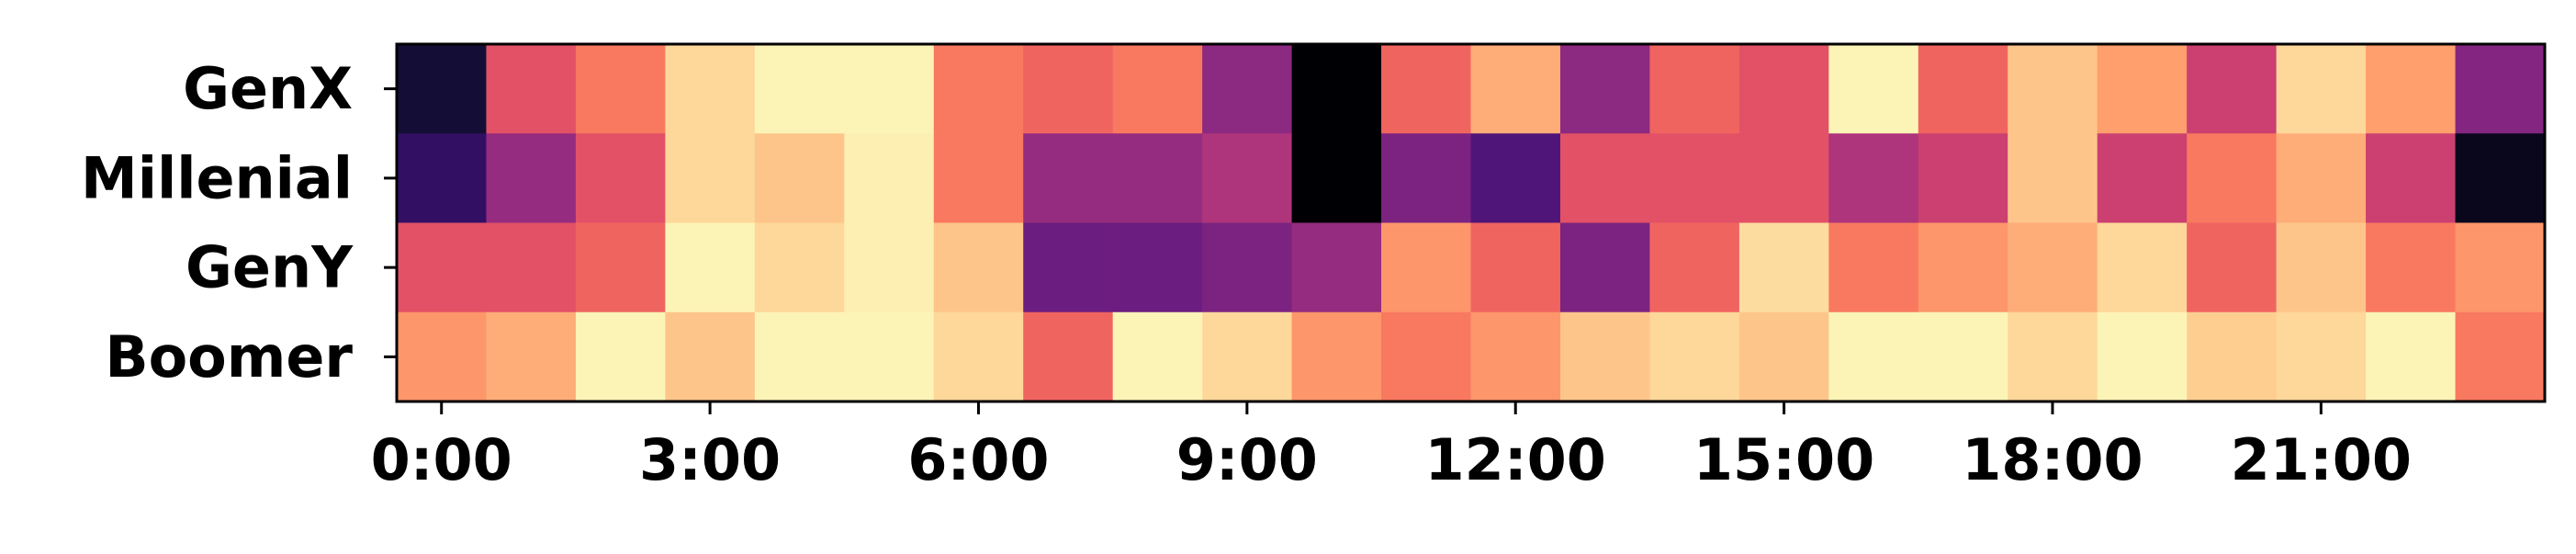 This screenshot has width=2576, height=554. I want to click on x-tick-label: 15:00, so click(1783, 459).